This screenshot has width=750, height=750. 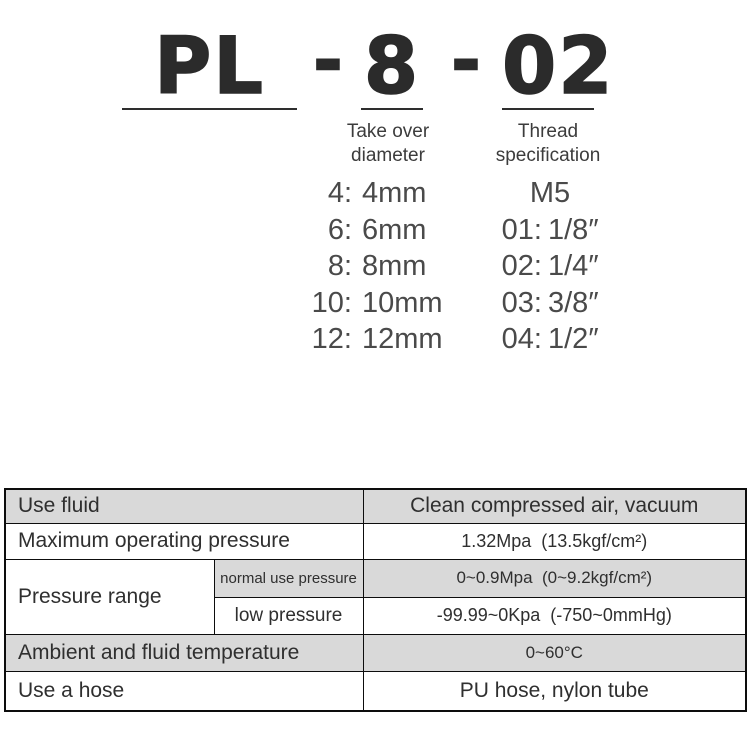 I want to click on list-item: 12: 12mm, so click(x=375, y=339).